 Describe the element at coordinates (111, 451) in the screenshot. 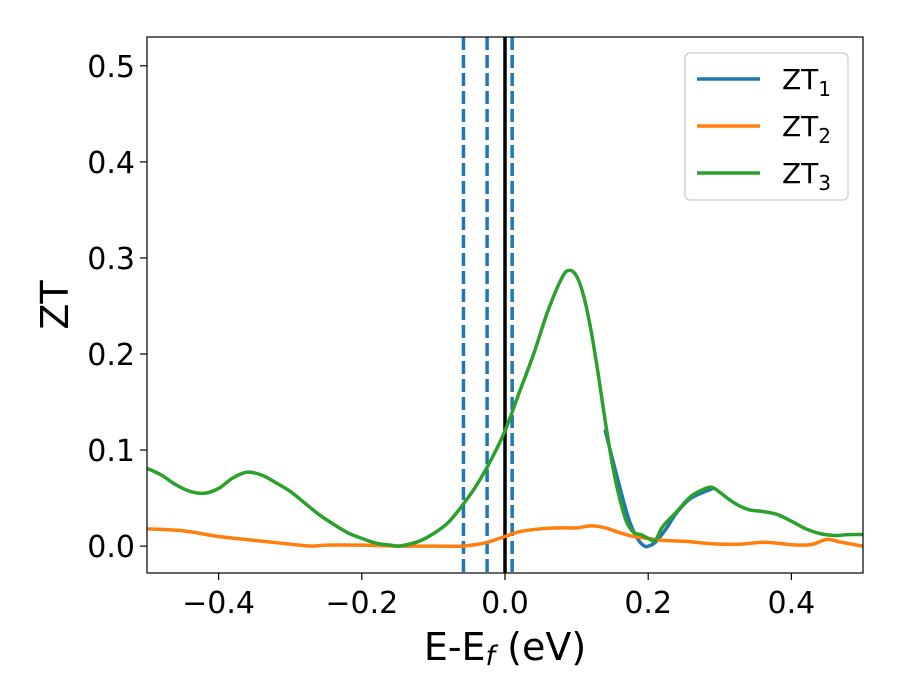

I see `y-tick-label: 0.1` at that location.